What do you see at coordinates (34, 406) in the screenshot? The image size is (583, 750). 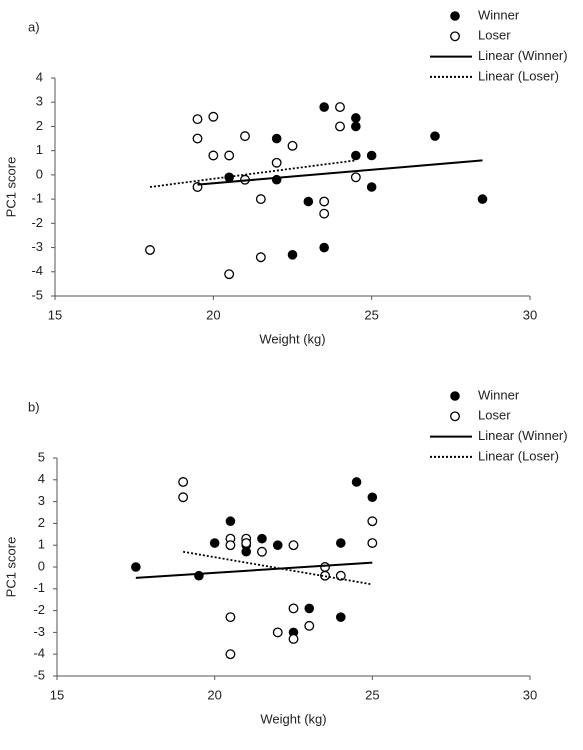 I see `panel-label: b)` at bounding box center [34, 406].